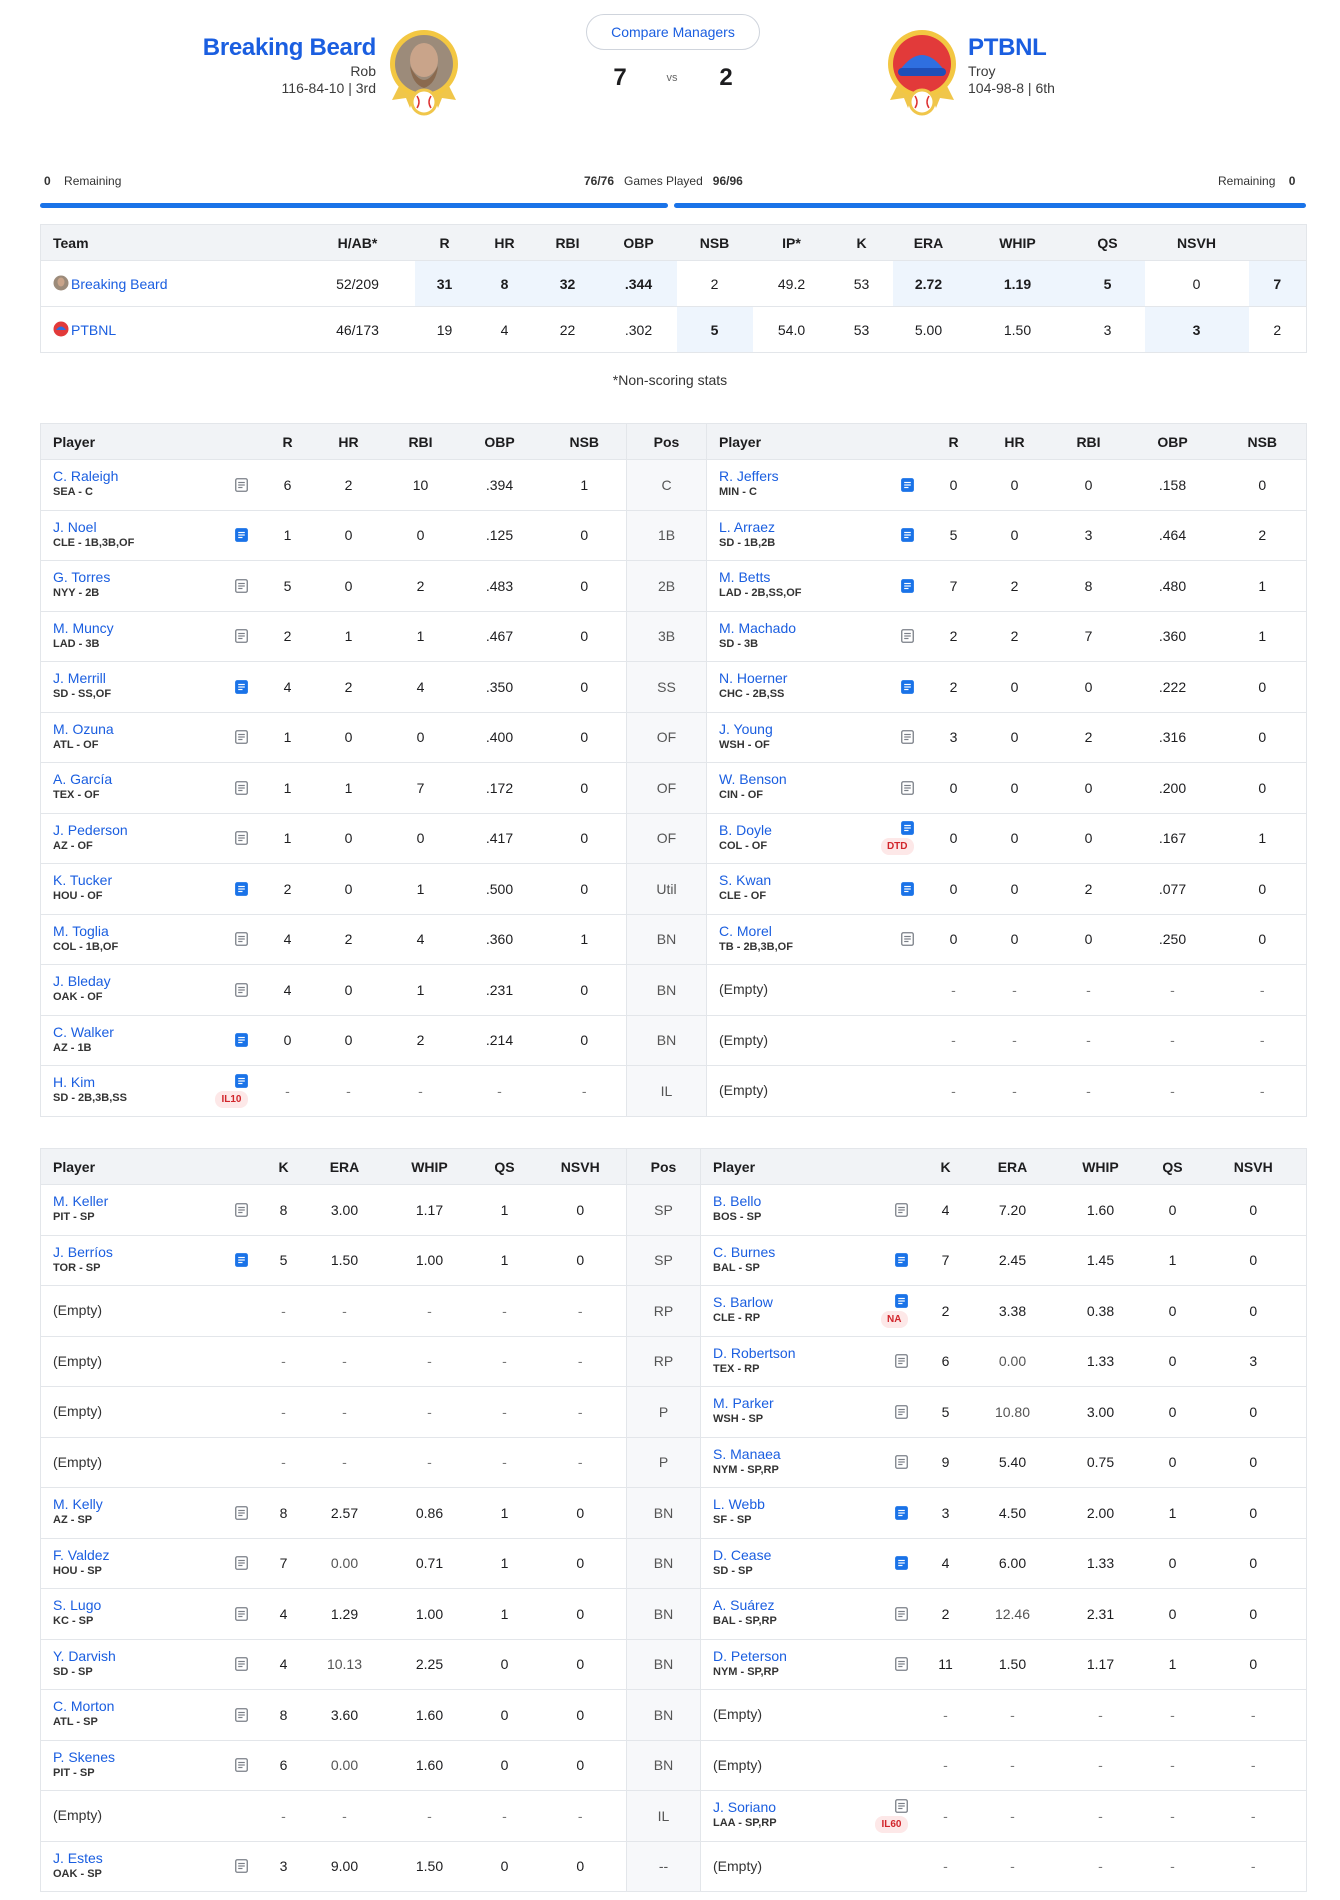 The image size is (1340, 1900). What do you see at coordinates (747, 1453) in the screenshot?
I see `player-name-link: S. Manaea` at bounding box center [747, 1453].